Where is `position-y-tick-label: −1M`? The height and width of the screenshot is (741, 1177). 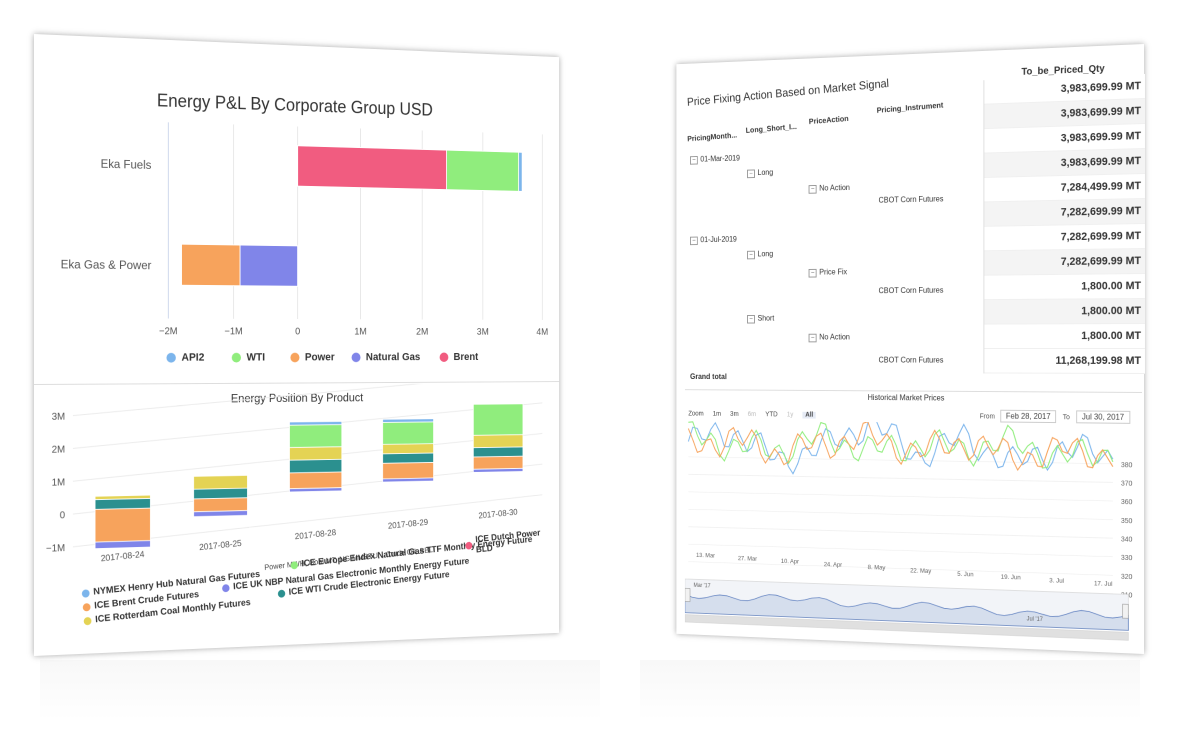 position-y-tick-label: −1M is located at coordinates (55, 549).